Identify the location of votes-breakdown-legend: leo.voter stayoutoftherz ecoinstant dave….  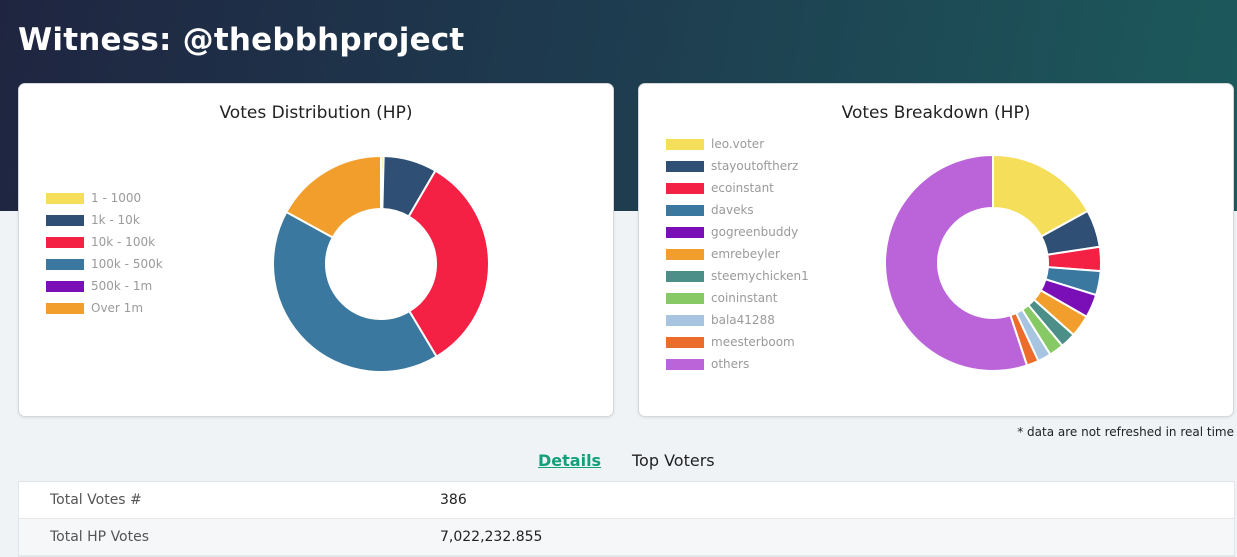
(737, 254).